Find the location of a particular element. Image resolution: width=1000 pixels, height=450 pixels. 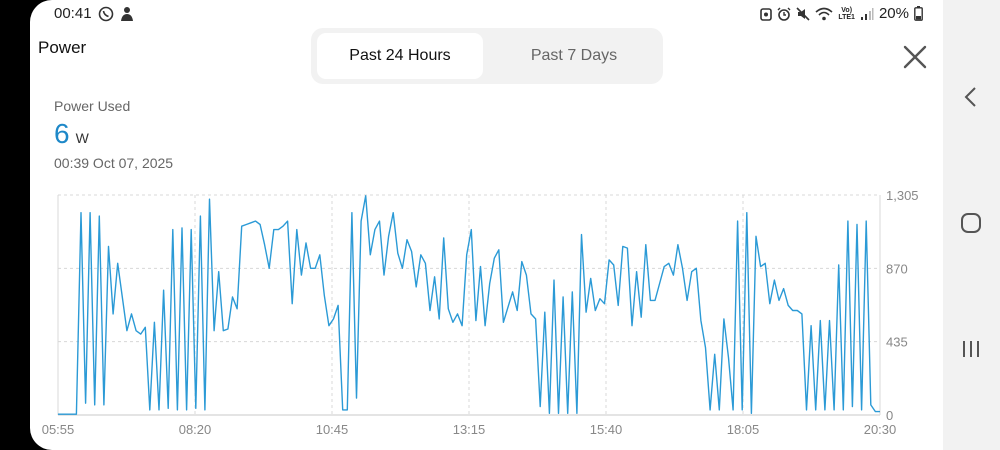

tab-past-24-hours: Past 24 Hours is located at coordinates (400, 56).